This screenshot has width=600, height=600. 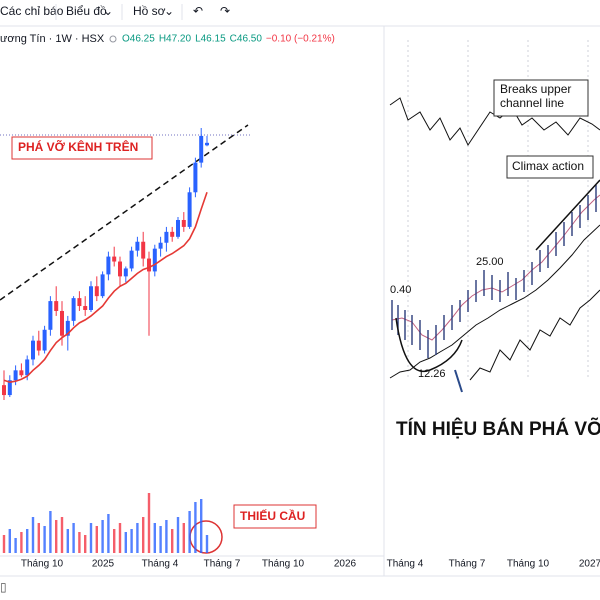 I want to click on eye-icon, so click(x=113, y=39).